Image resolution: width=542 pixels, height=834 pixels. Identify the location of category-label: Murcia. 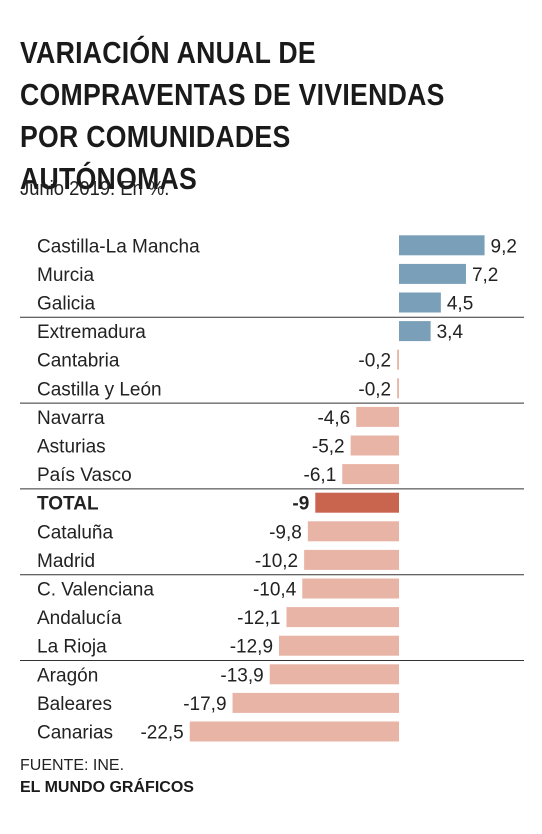
(65, 275).